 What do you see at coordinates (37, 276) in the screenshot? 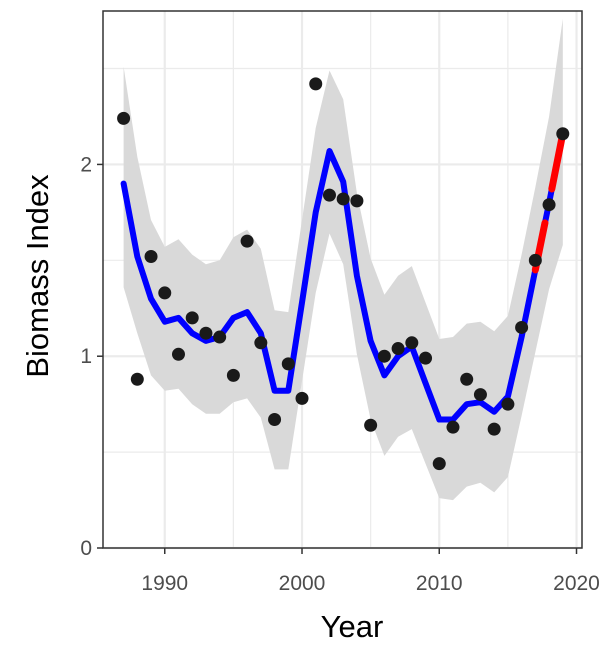
I see `y-axis-title: Biomass Index` at bounding box center [37, 276].